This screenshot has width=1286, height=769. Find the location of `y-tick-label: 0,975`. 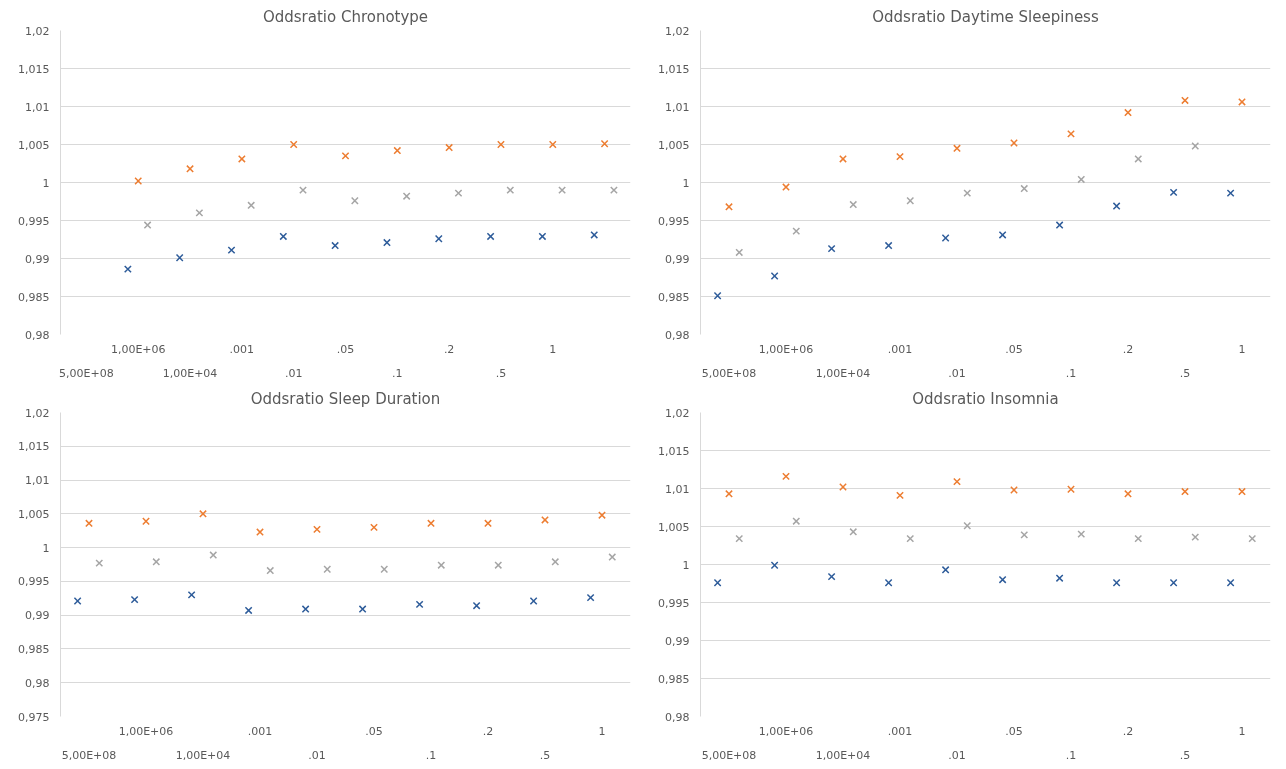

y-tick-label: 0,975 is located at coordinates (34, 717).